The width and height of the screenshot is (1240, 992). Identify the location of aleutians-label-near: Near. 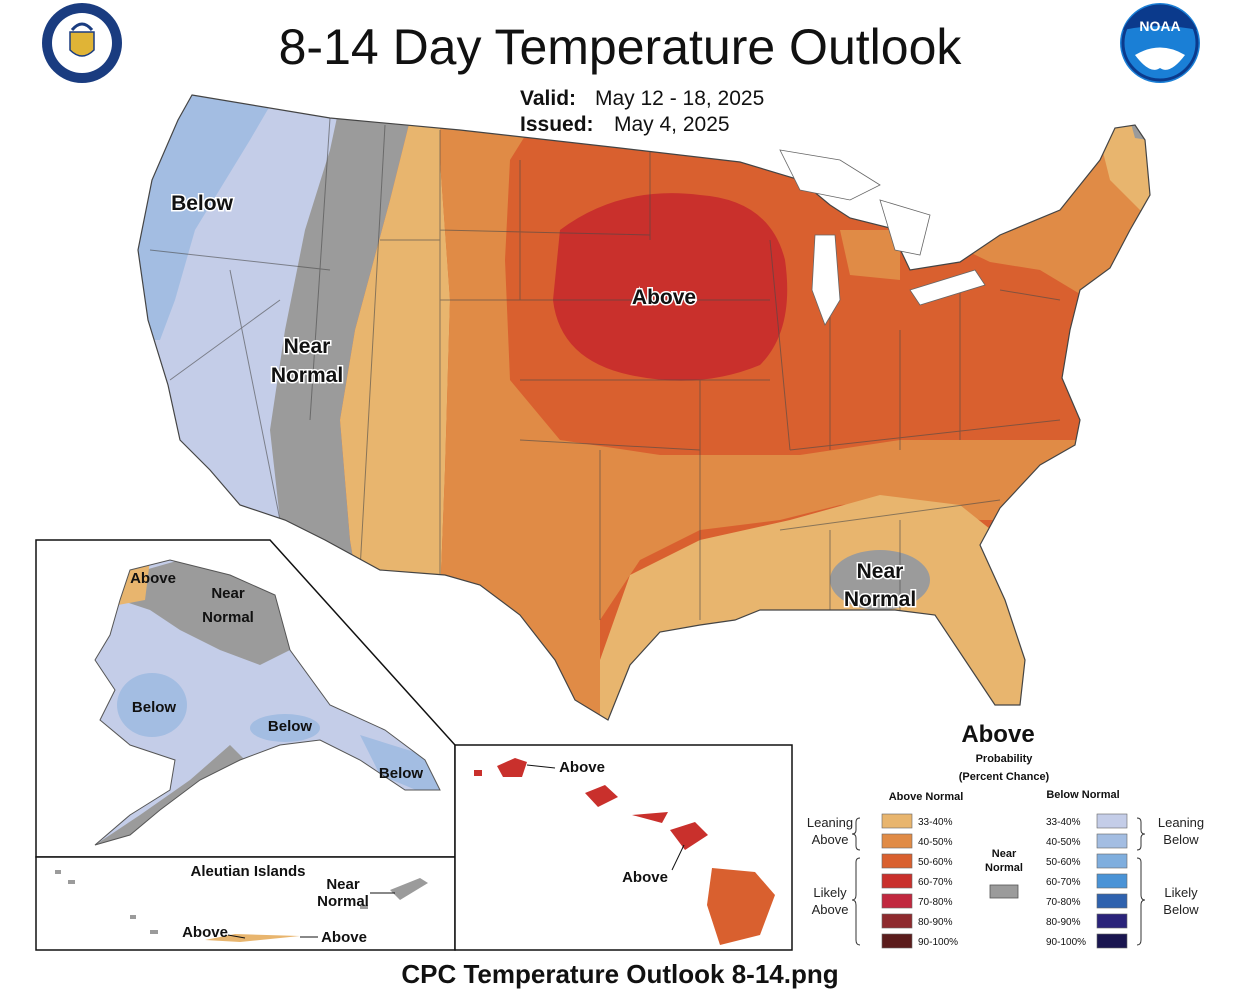
(343, 884).